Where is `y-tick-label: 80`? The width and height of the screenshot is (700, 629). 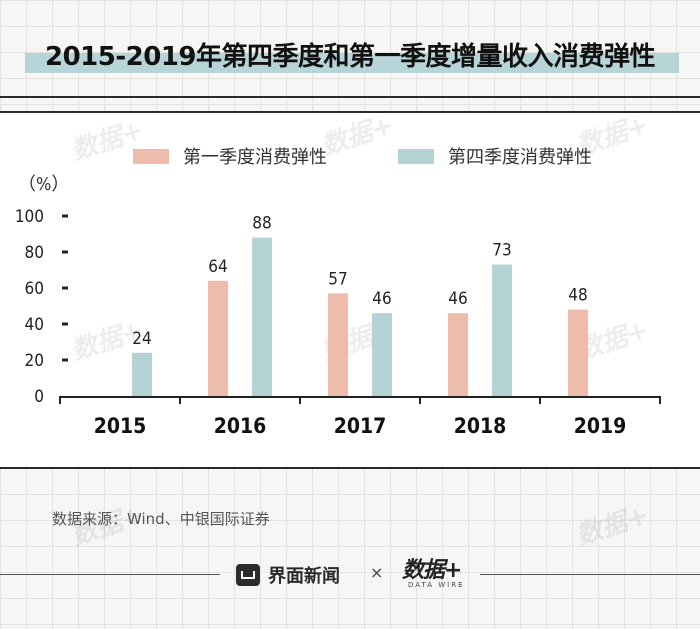
y-tick-label: 80 is located at coordinates (34, 253).